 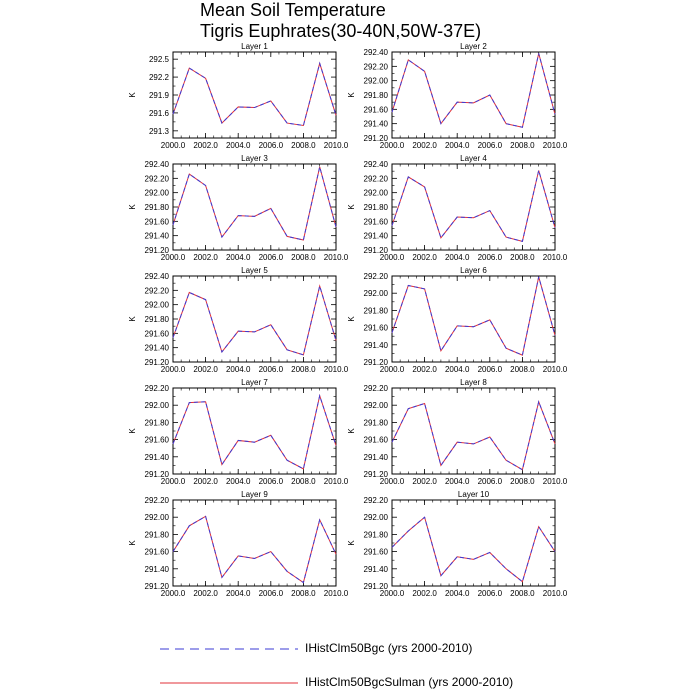 I want to click on panel-title-3: Layer 3, so click(x=254, y=158).